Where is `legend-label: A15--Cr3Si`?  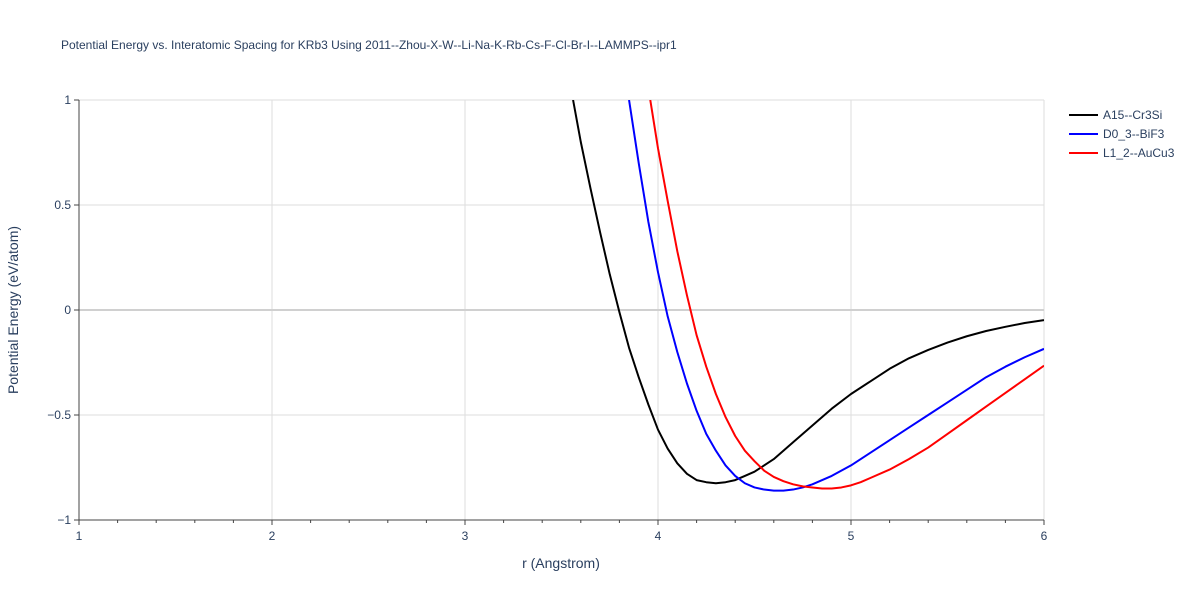
legend-label: A15--Cr3Si is located at coordinates (1132, 115).